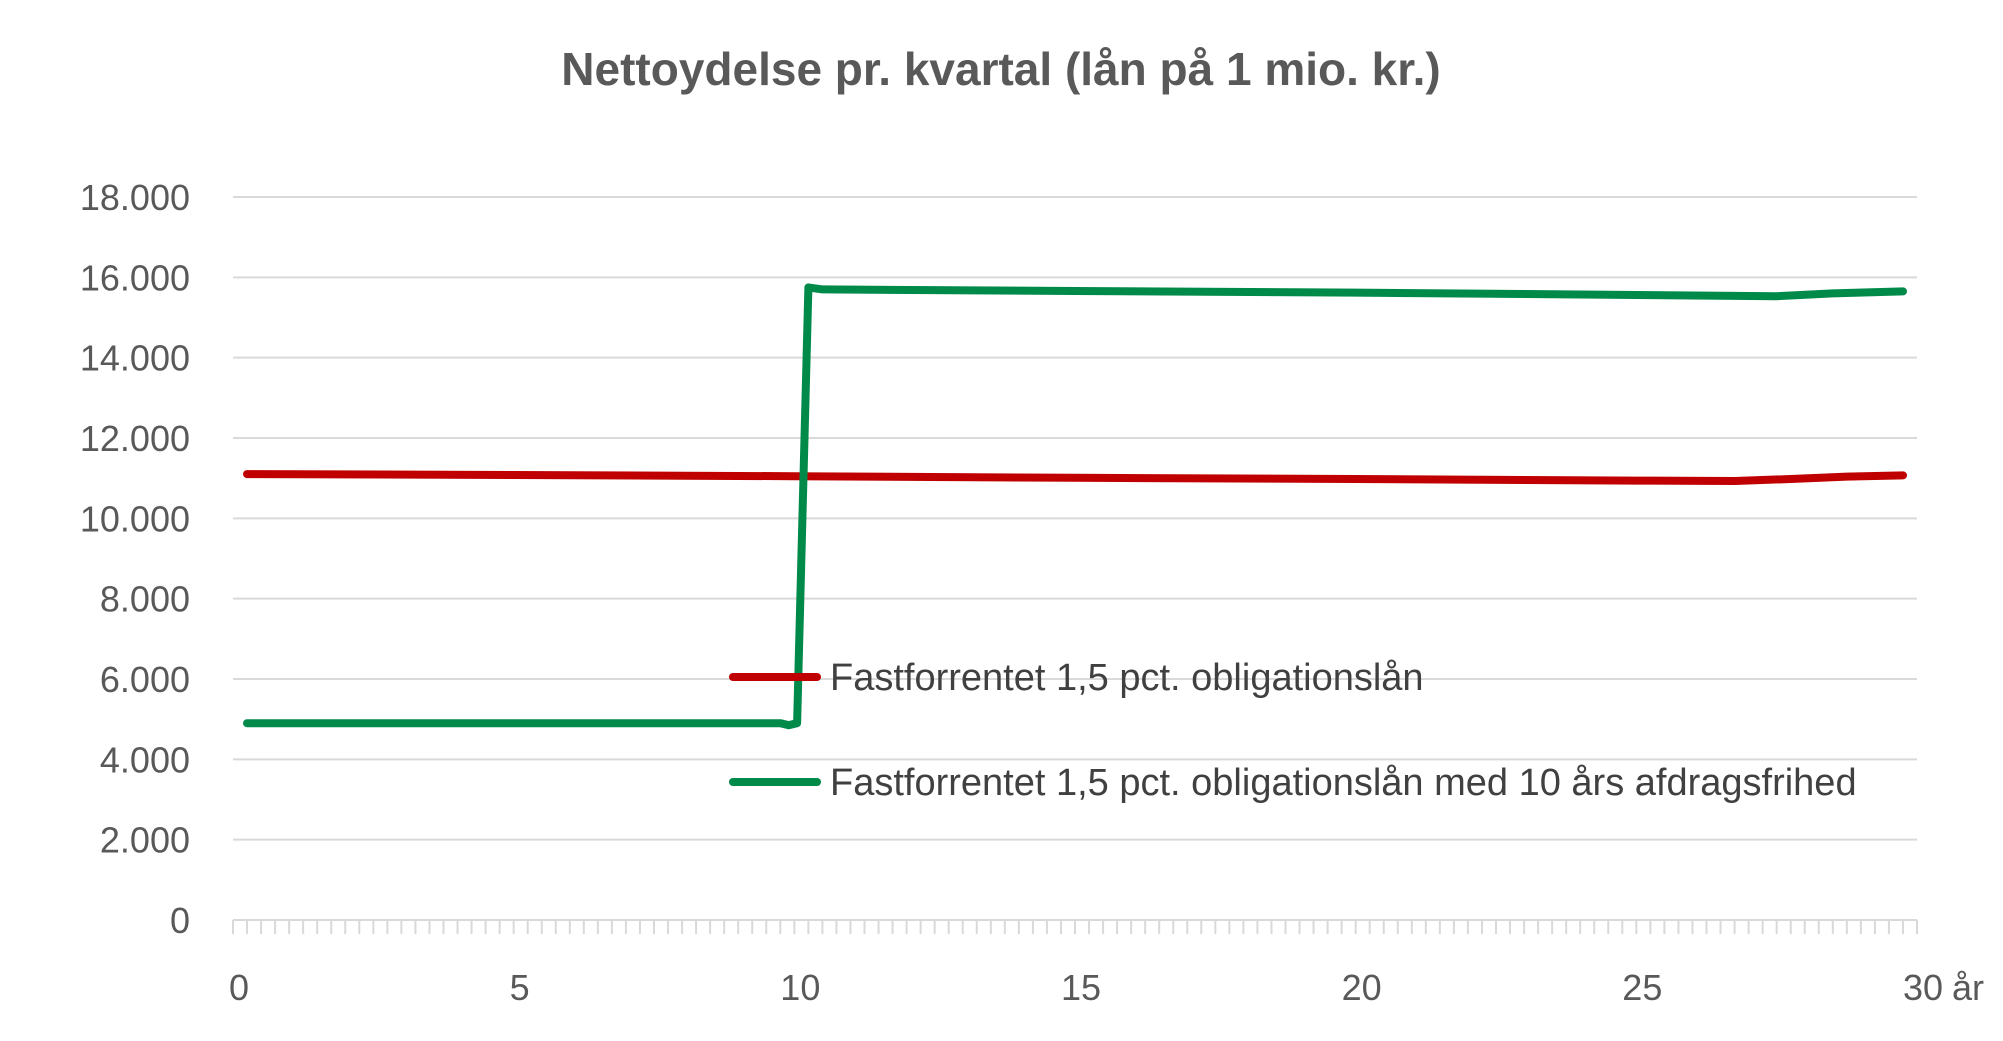 The image size is (2003, 1041). I want to click on y-tick-label: 12.000, so click(135, 438).